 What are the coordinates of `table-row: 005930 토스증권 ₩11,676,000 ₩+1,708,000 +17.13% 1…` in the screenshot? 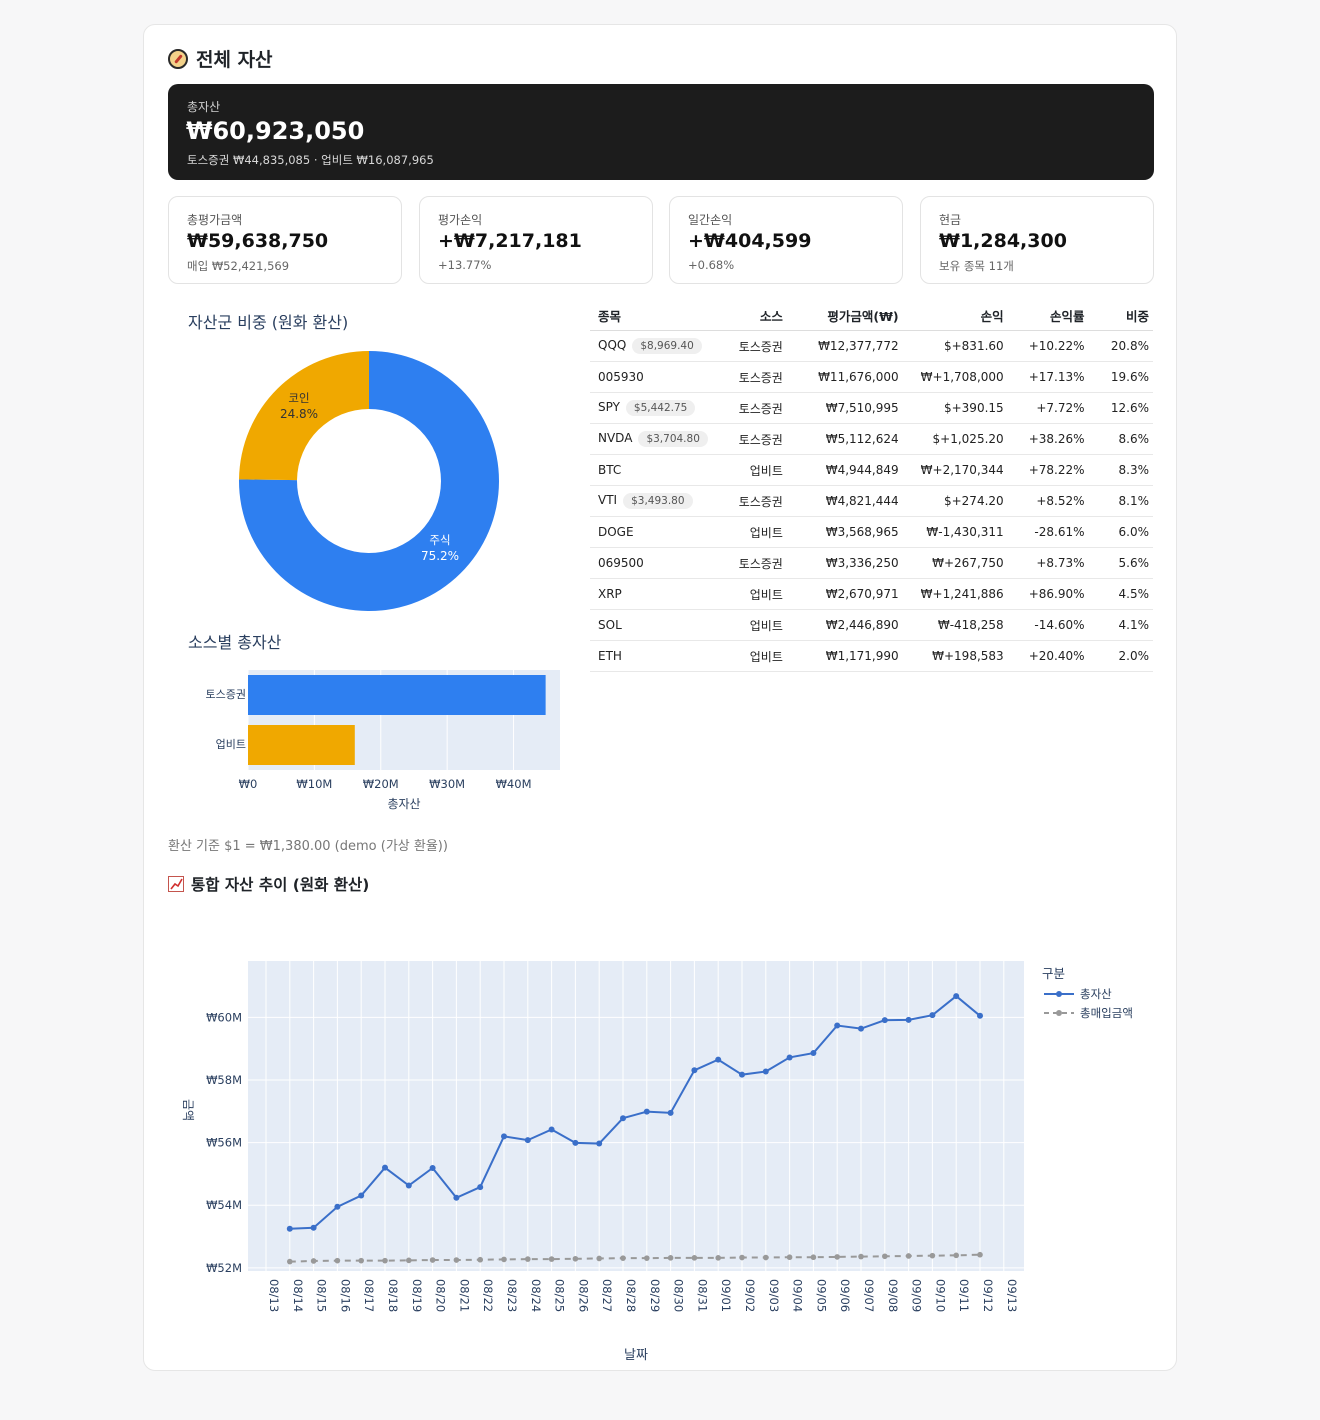 It's located at (871, 377).